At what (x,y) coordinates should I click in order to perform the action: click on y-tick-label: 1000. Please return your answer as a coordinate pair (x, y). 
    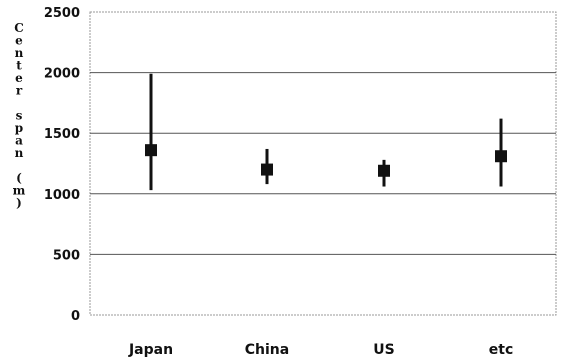
    Looking at the image, I should click on (62, 195).